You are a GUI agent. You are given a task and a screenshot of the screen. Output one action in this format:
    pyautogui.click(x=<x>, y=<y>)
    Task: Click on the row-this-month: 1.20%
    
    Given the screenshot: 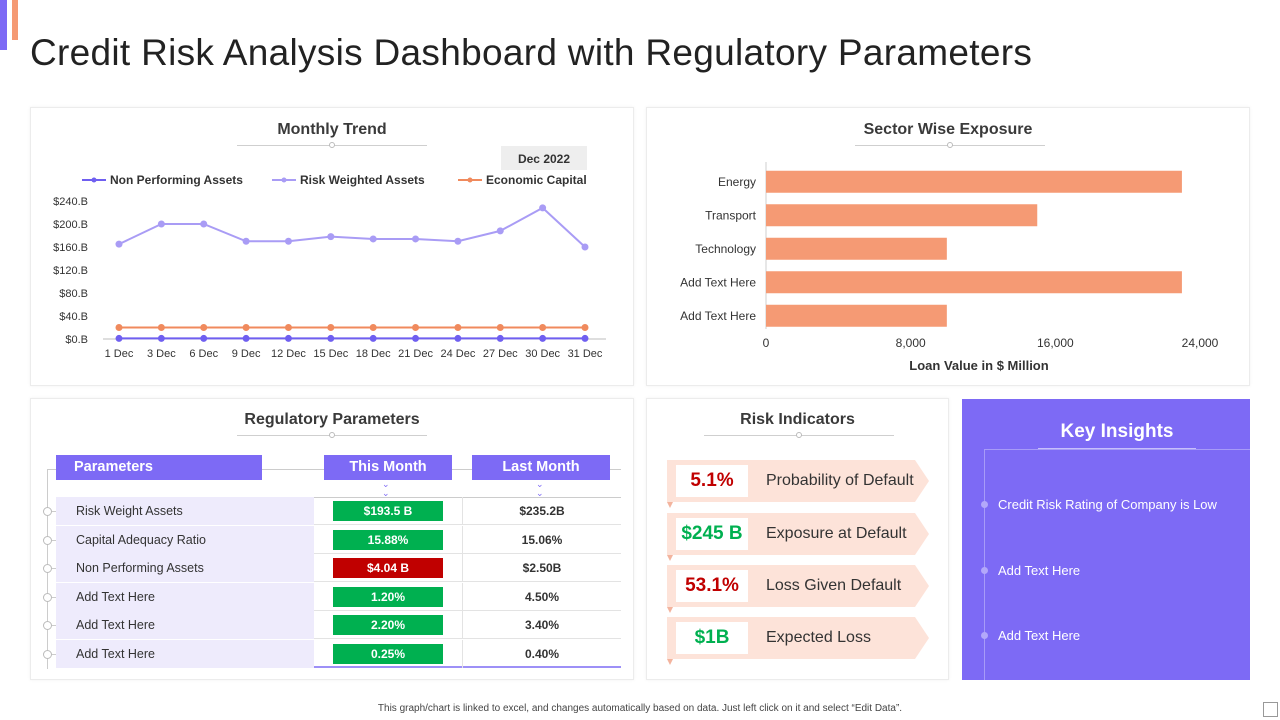 What is the action you would take?
    pyautogui.click(x=388, y=597)
    